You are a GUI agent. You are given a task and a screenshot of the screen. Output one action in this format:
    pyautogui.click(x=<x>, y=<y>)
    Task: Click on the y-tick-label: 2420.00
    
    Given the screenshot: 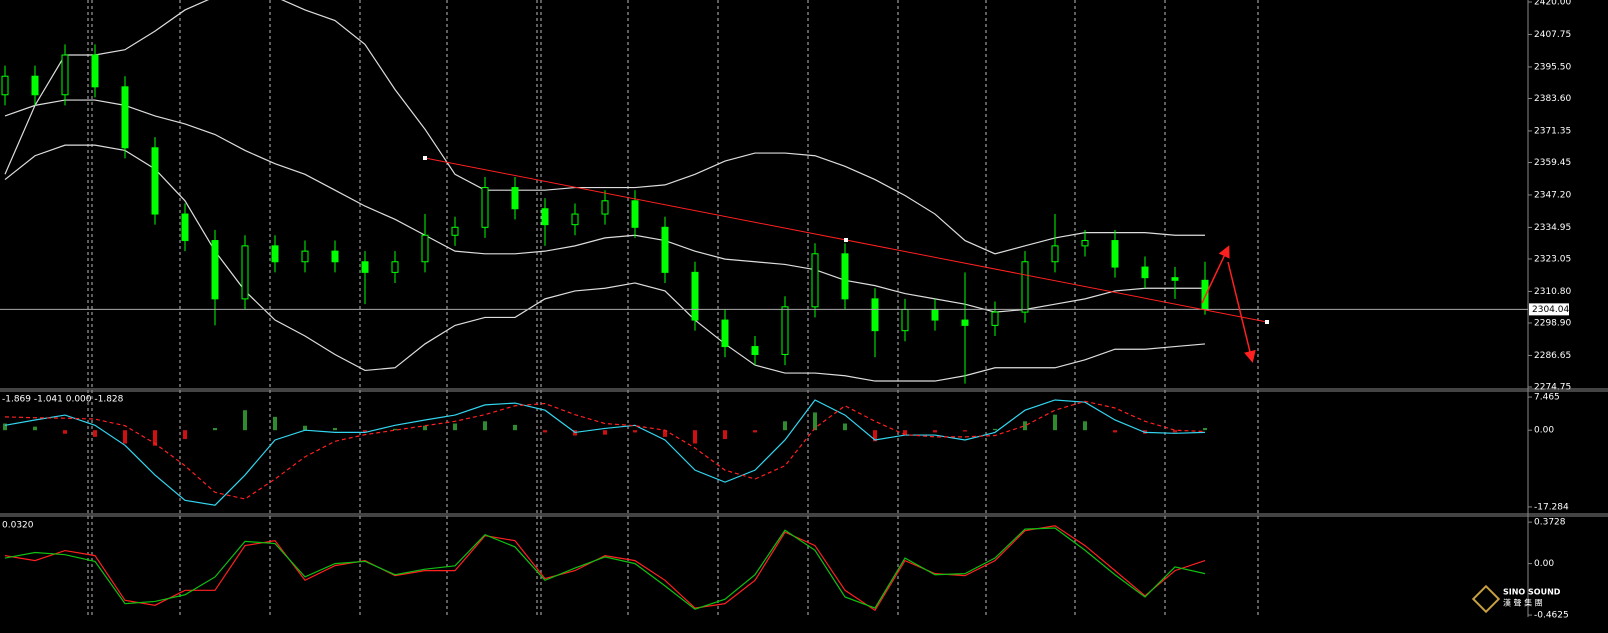 What is the action you would take?
    pyautogui.click(x=1552, y=4)
    